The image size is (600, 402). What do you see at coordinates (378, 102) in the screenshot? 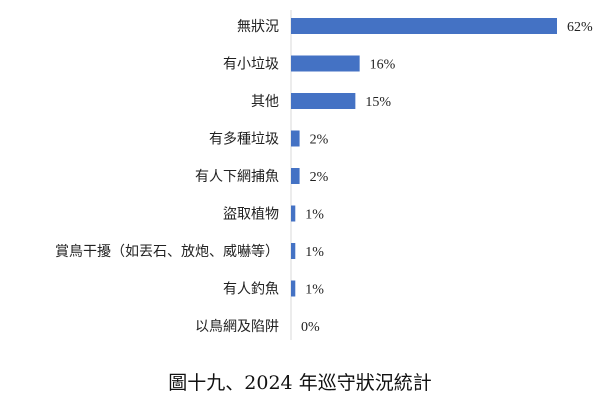
I see `value-label: 15%` at bounding box center [378, 102].